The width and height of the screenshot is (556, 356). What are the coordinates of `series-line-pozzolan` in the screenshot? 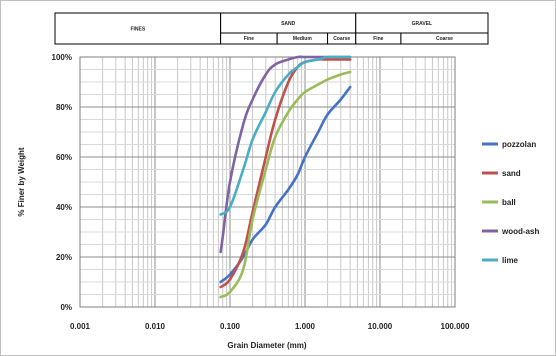 It's located at (285, 184).